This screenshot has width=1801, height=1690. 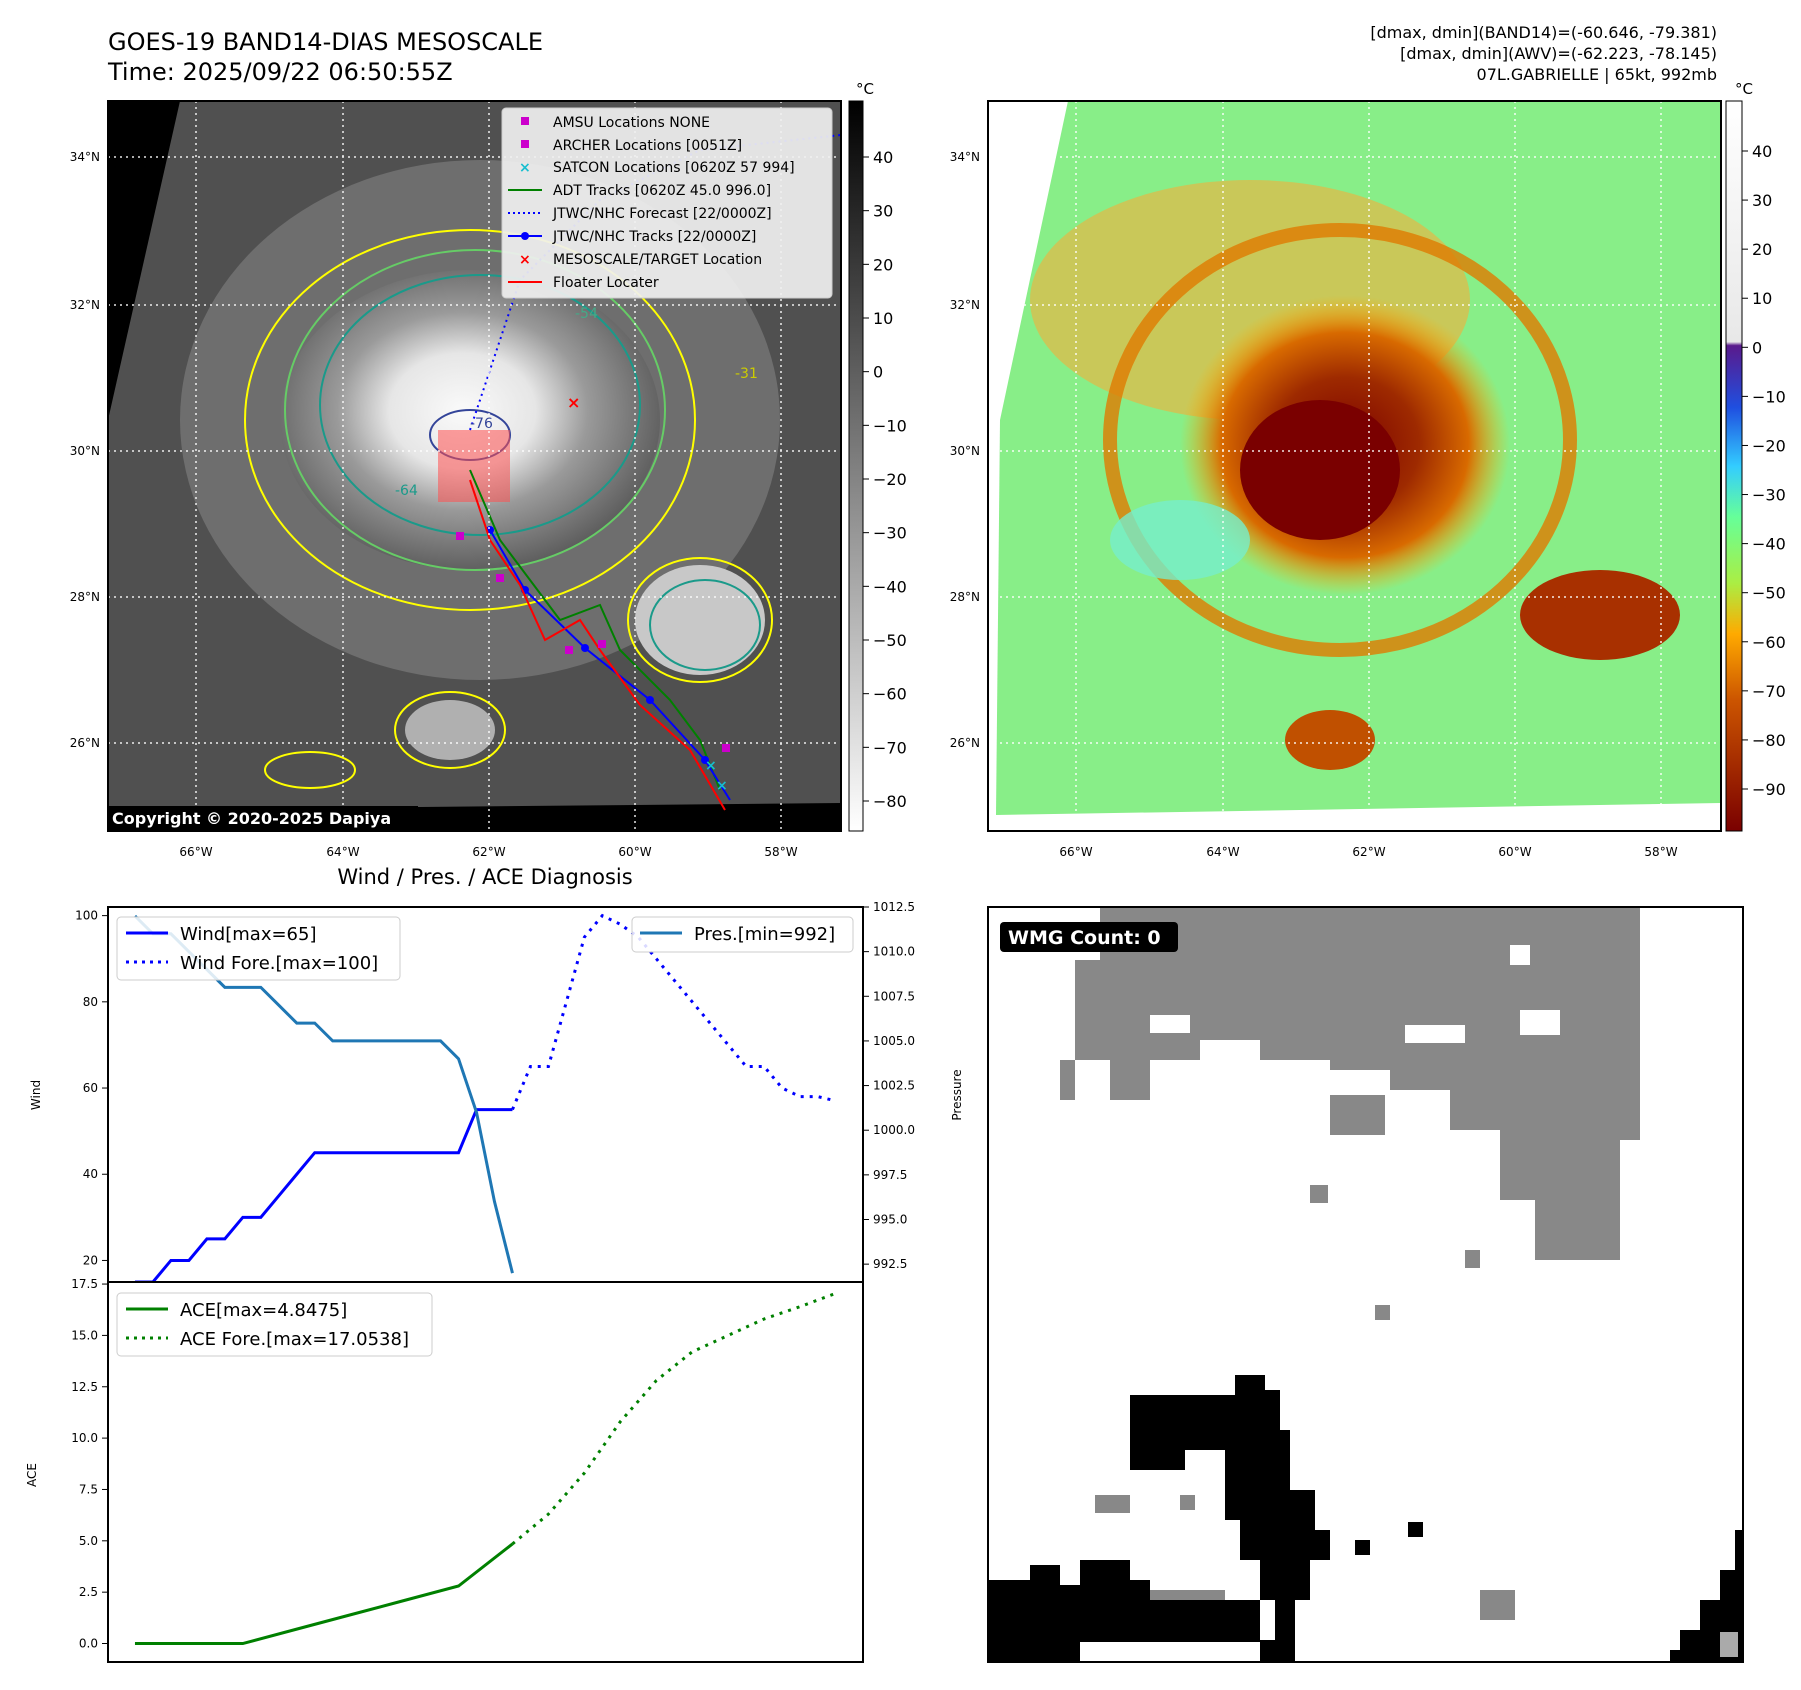 What do you see at coordinates (586, 314) in the screenshot?
I see `contour-label: -54` at bounding box center [586, 314].